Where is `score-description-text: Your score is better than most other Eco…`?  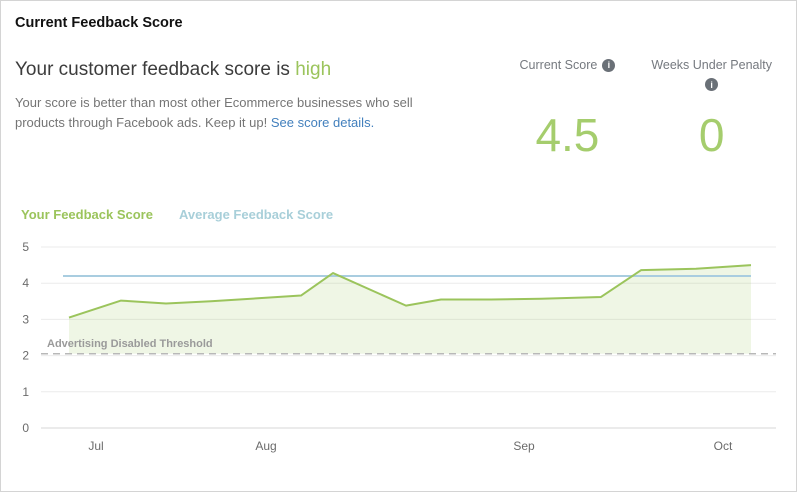
score-description-text: Your score is better than most other Eco… is located at coordinates (214, 113).